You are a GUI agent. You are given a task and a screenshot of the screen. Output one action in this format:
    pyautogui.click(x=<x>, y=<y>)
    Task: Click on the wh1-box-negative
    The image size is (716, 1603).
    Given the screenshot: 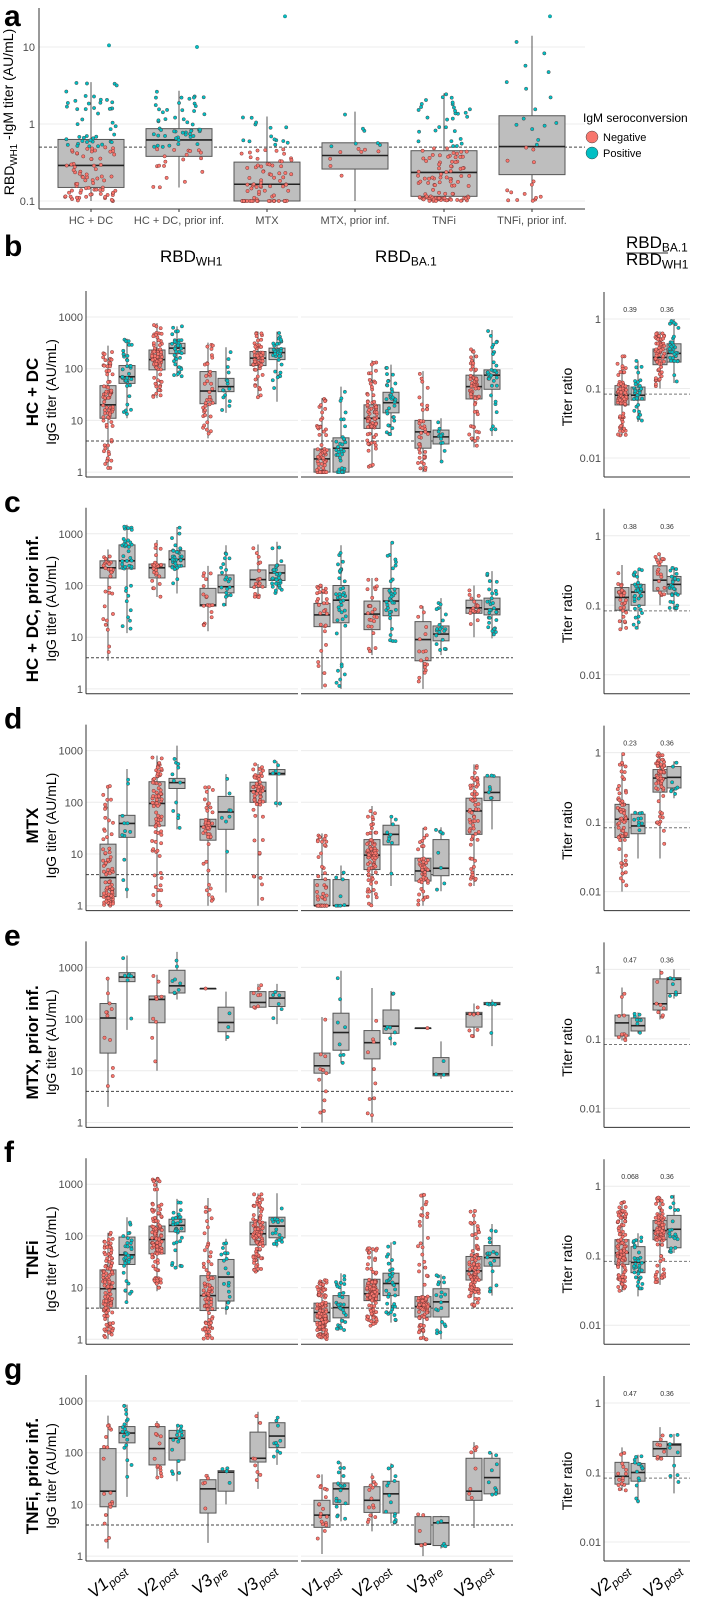 What is the action you would take?
    pyautogui.click(x=208, y=390)
    